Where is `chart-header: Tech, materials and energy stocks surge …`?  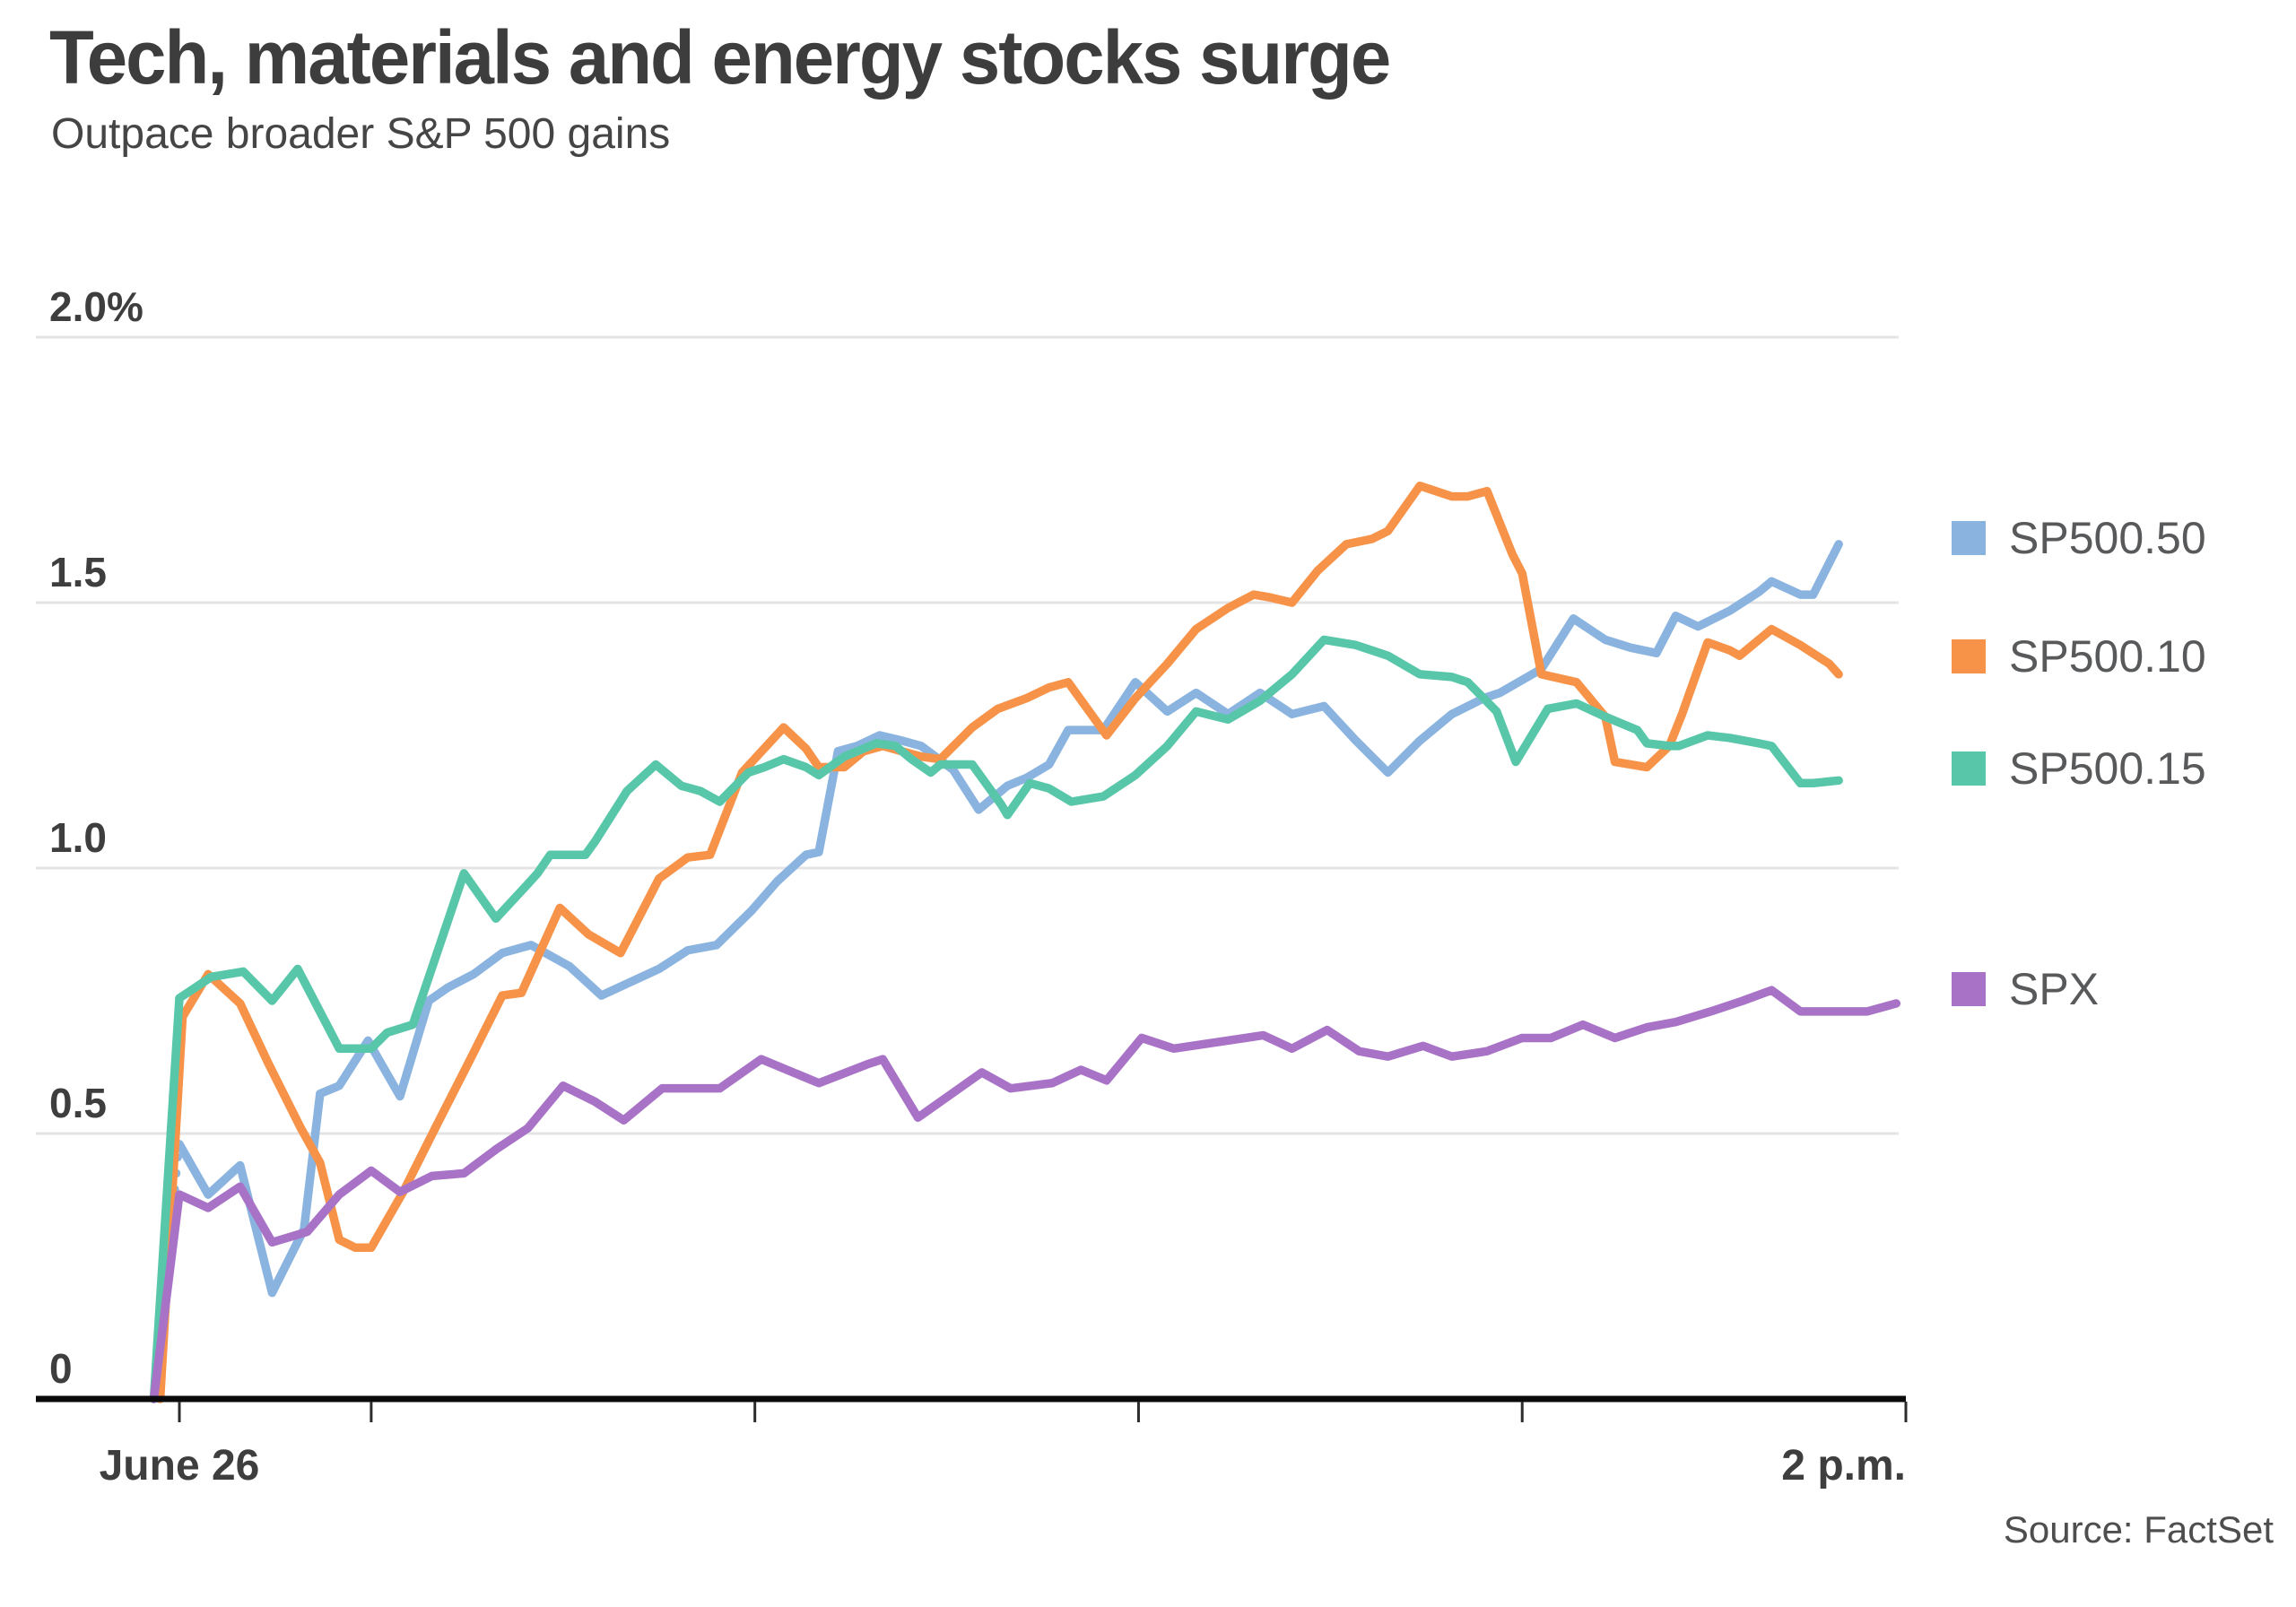 chart-header: Tech, materials and energy stocks surge … is located at coordinates (740, 89).